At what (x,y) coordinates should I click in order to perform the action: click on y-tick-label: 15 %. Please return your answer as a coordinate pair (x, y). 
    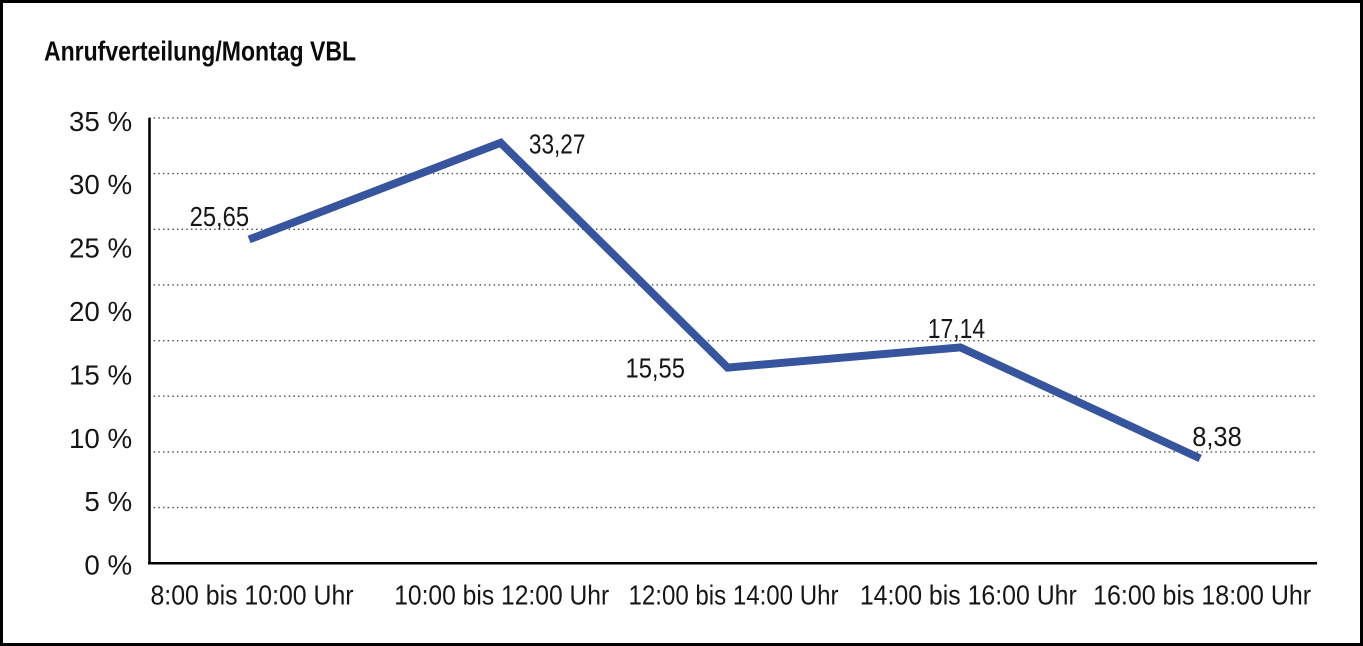
    Looking at the image, I should click on (100, 374).